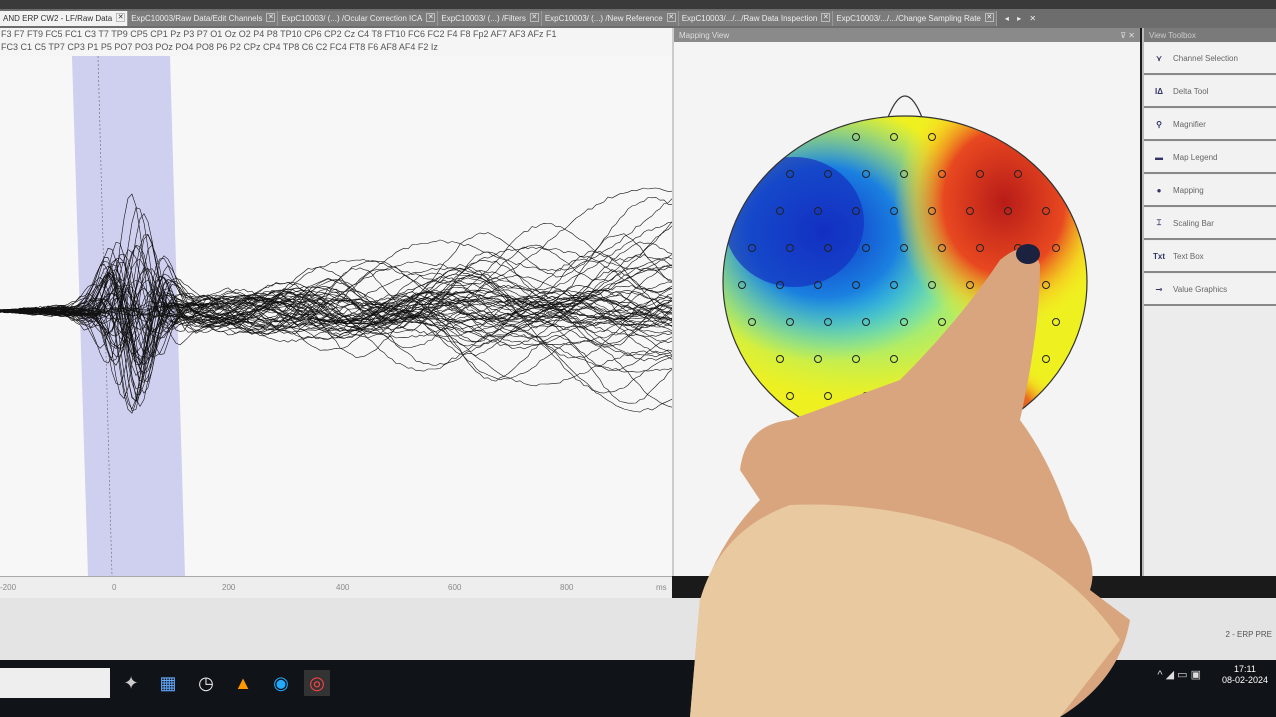 This screenshot has width=1276, height=717. Describe the element at coordinates (1210, 191) in the screenshot. I see `toolbox-item: ● Mapping` at that location.